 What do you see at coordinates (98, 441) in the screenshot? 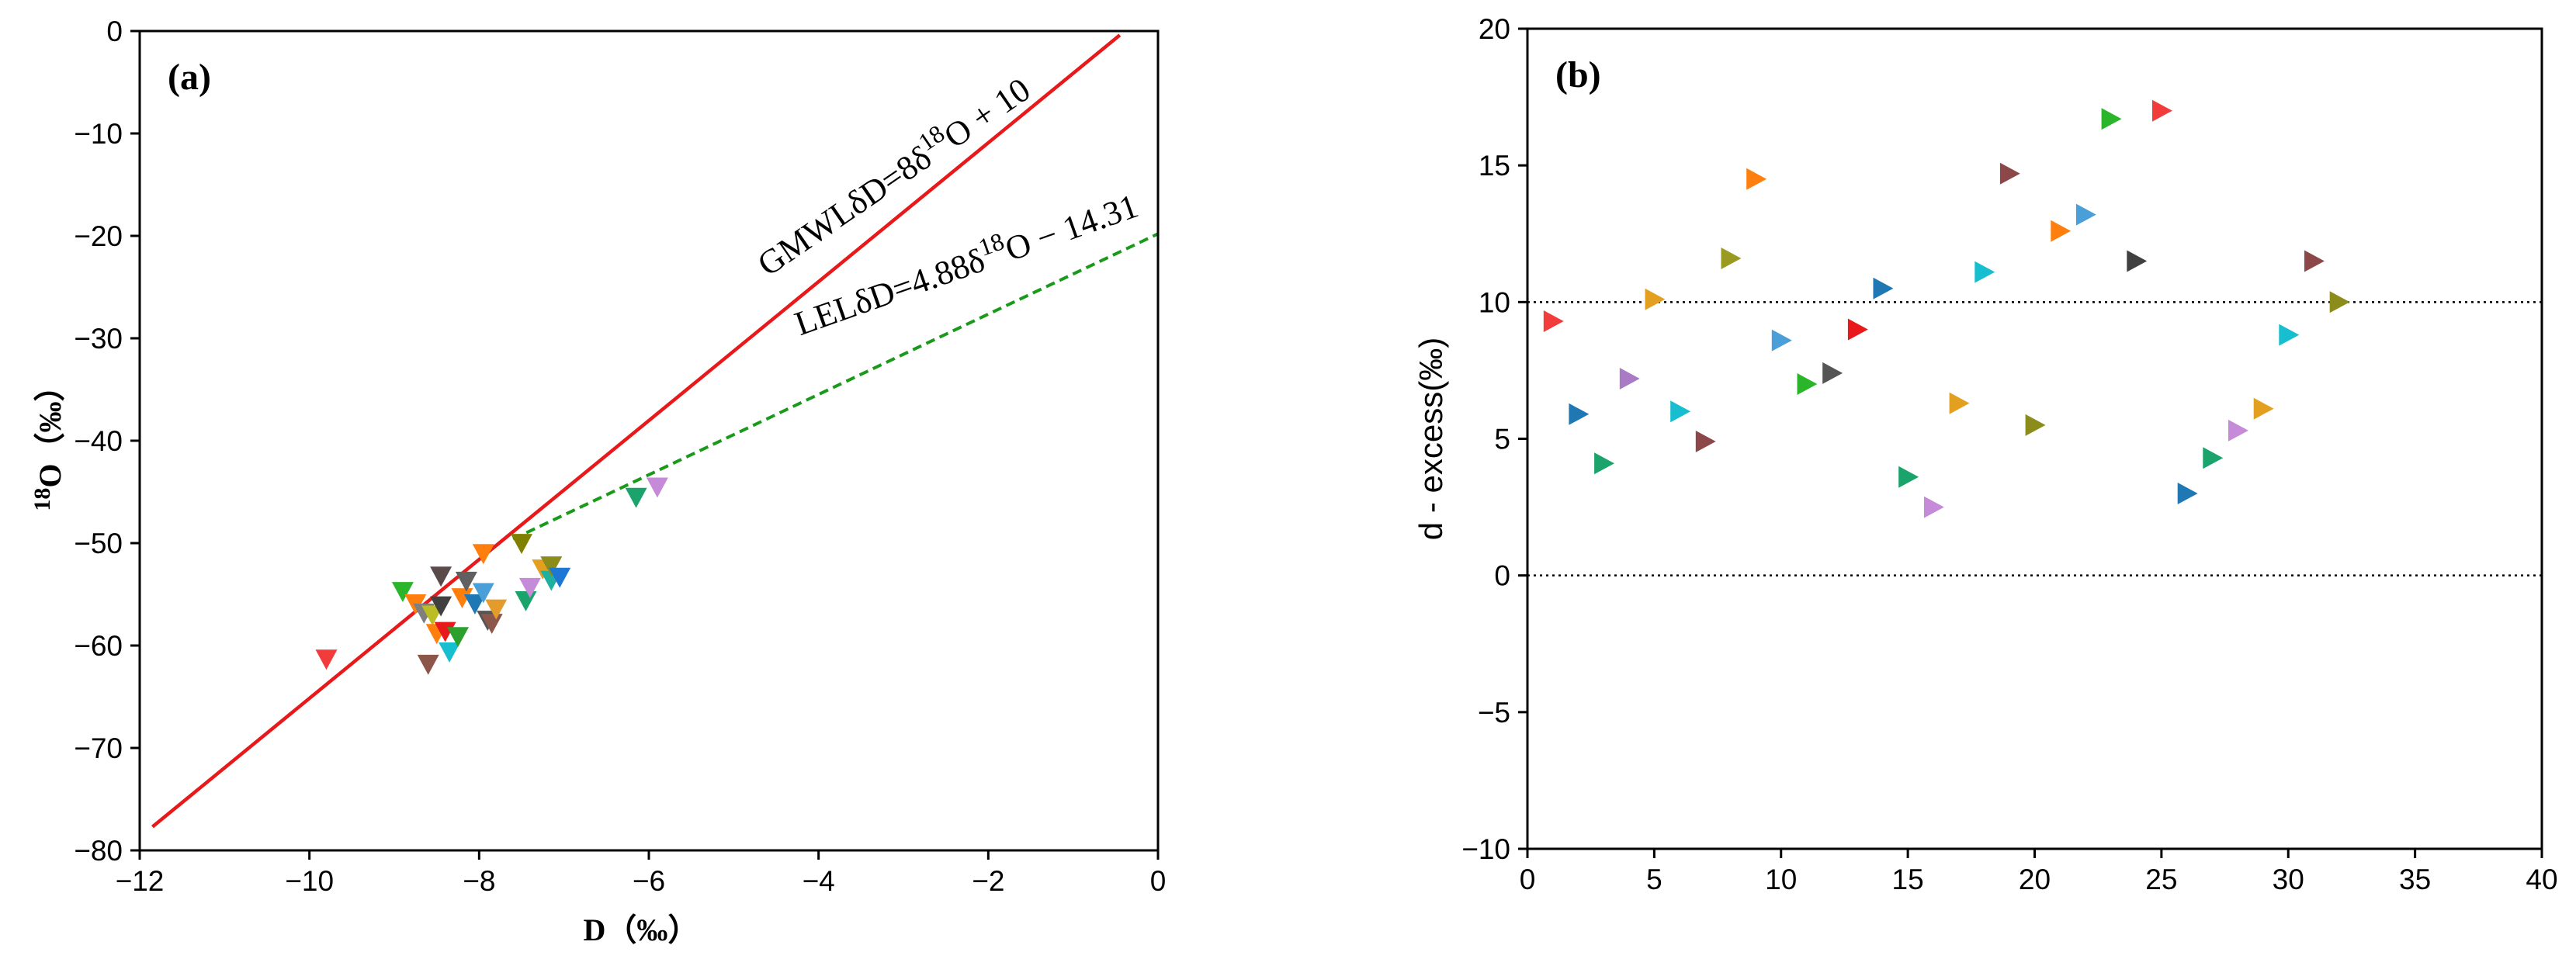
I see `y-tick-label: −40` at bounding box center [98, 441].